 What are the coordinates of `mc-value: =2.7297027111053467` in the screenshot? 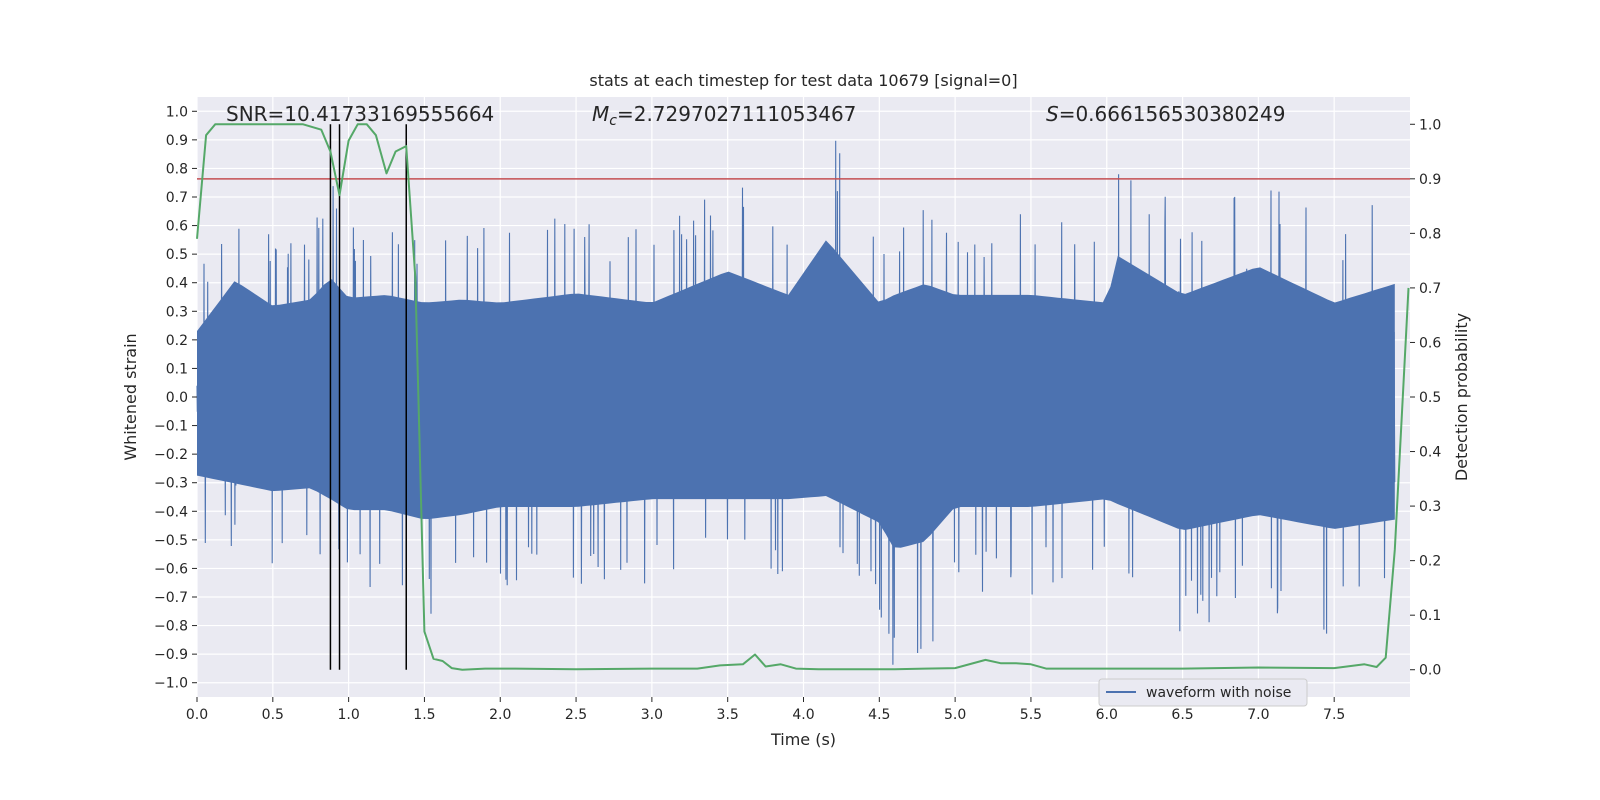 It's located at (736, 114).